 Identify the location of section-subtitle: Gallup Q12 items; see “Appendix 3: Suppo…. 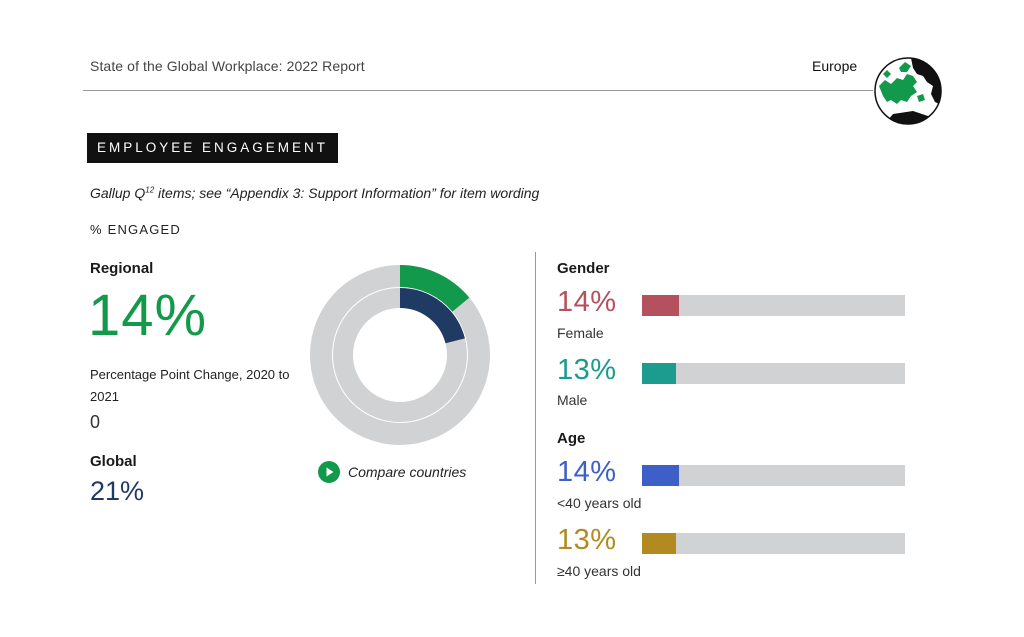
(314, 193).